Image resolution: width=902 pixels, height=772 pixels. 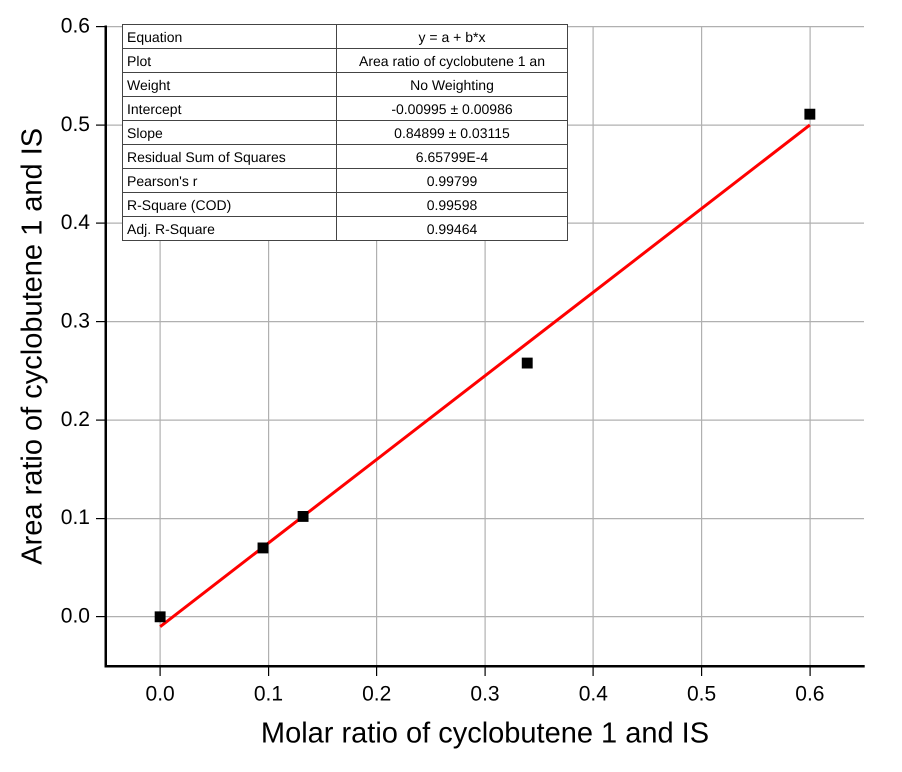 I want to click on y-tick-label: 0.6, so click(x=75, y=26).